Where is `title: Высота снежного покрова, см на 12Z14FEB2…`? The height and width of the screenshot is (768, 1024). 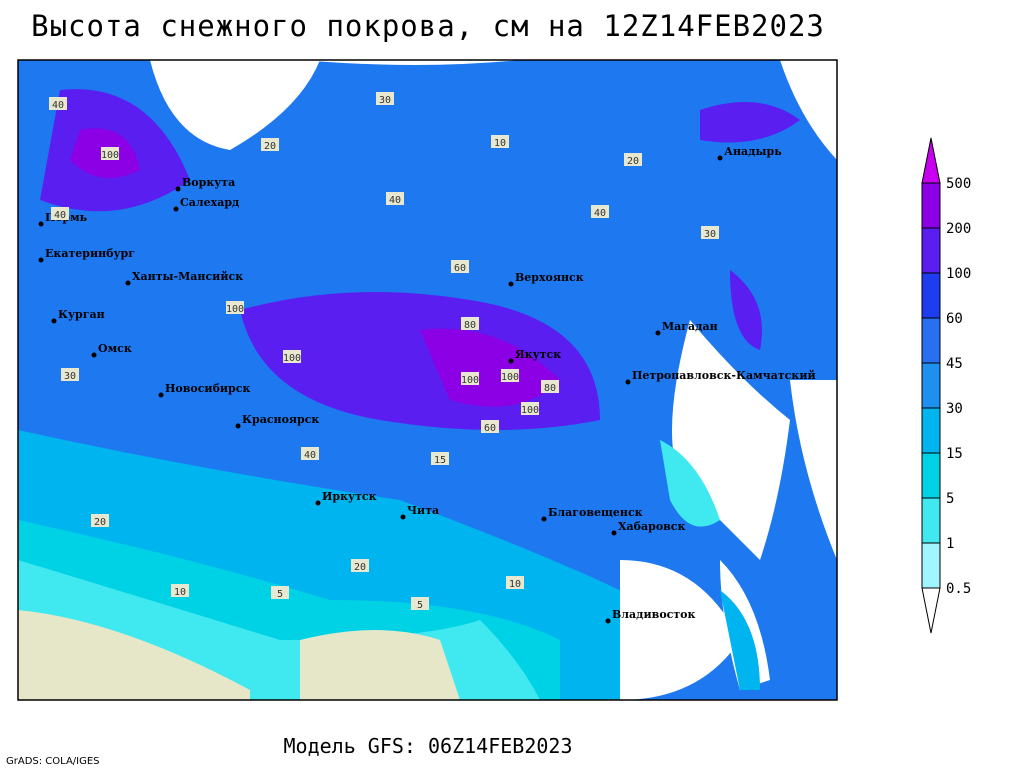
title: Высота снежного покрова, см на 12Z14FEB2… is located at coordinates (428, 26).